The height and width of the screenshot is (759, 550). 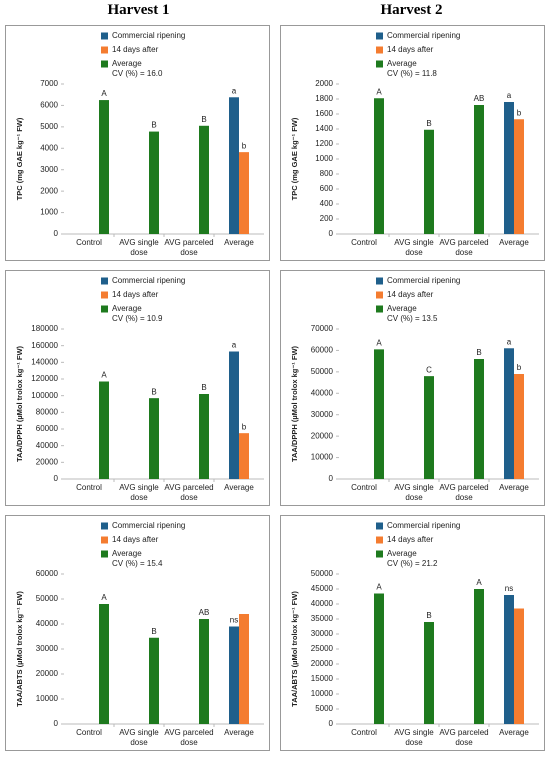 I want to click on y-tick-label: 15000, so click(x=322, y=678).